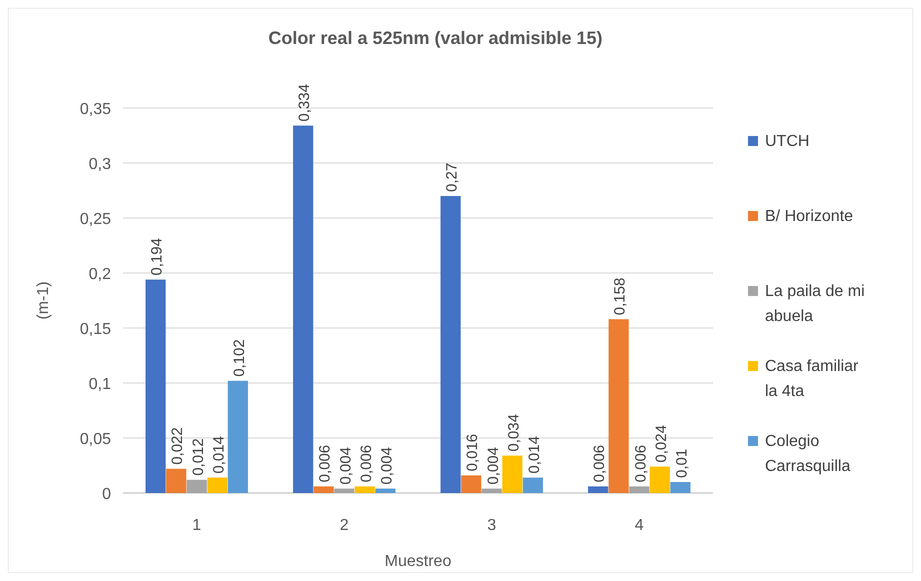 This screenshot has height=581, width=921. What do you see at coordinates (807, 454) in the screenshot?
I see `legend-label: Colegio Carrasquilla` at bounding box center [807, 454].